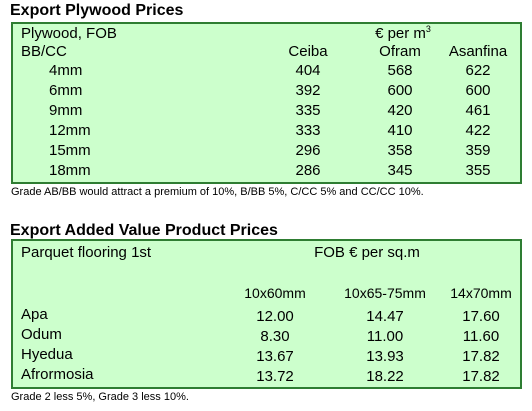  I want to click on plywood-row-size: 18mm, so click(70, 170).